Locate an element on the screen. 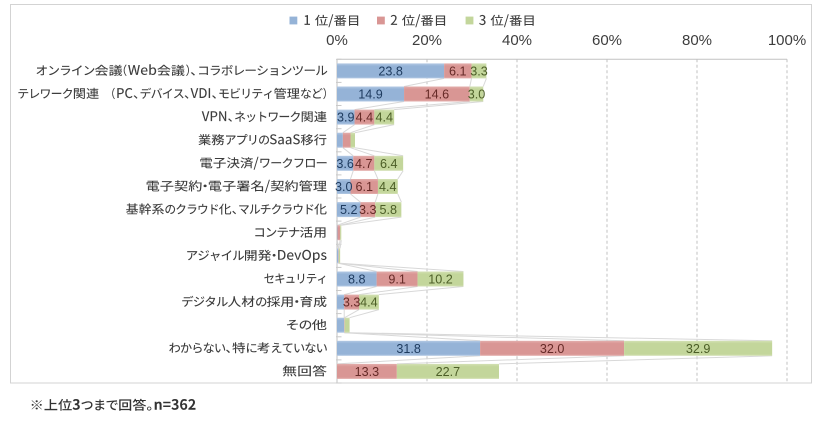 The height and width of the screenshot is (431, 827). svg-text: 0% is located at coordinates (337, 40).